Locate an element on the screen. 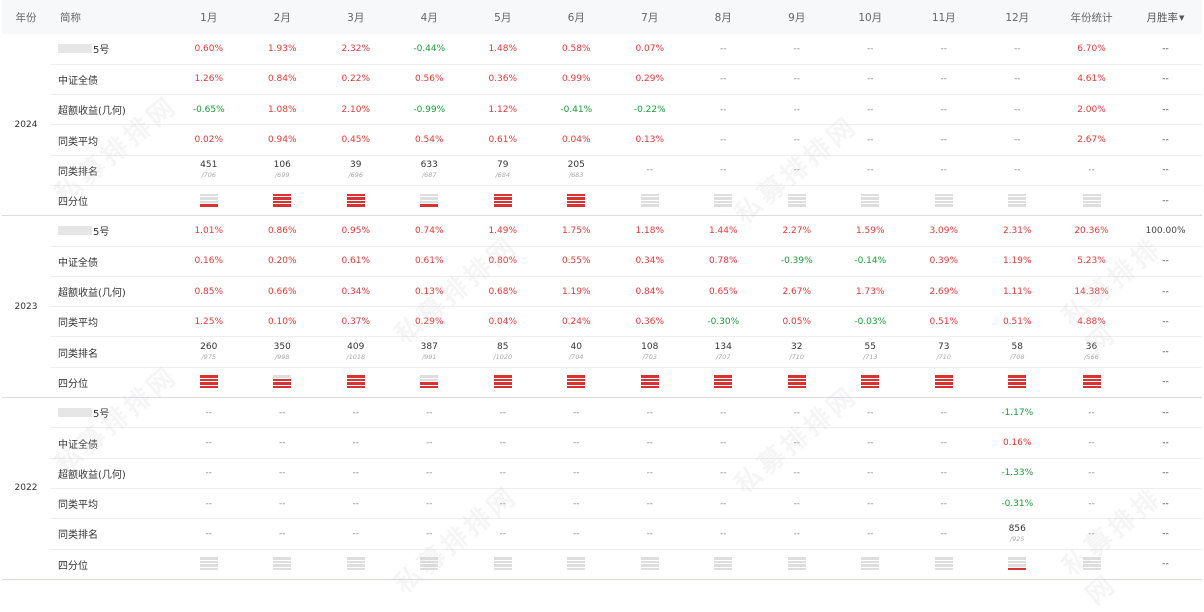  value-text: 0.29% is located at coordinates (429, 321).